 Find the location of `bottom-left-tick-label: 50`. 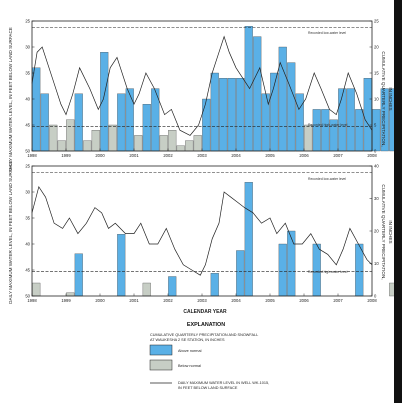

bottom-left-tick-label: 50 is located at coordinates (27, 296).